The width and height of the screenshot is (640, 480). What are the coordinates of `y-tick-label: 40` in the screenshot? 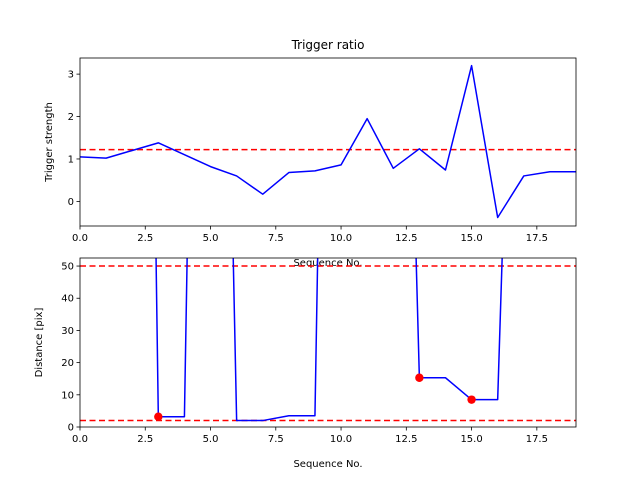 It's located at (67, 299).